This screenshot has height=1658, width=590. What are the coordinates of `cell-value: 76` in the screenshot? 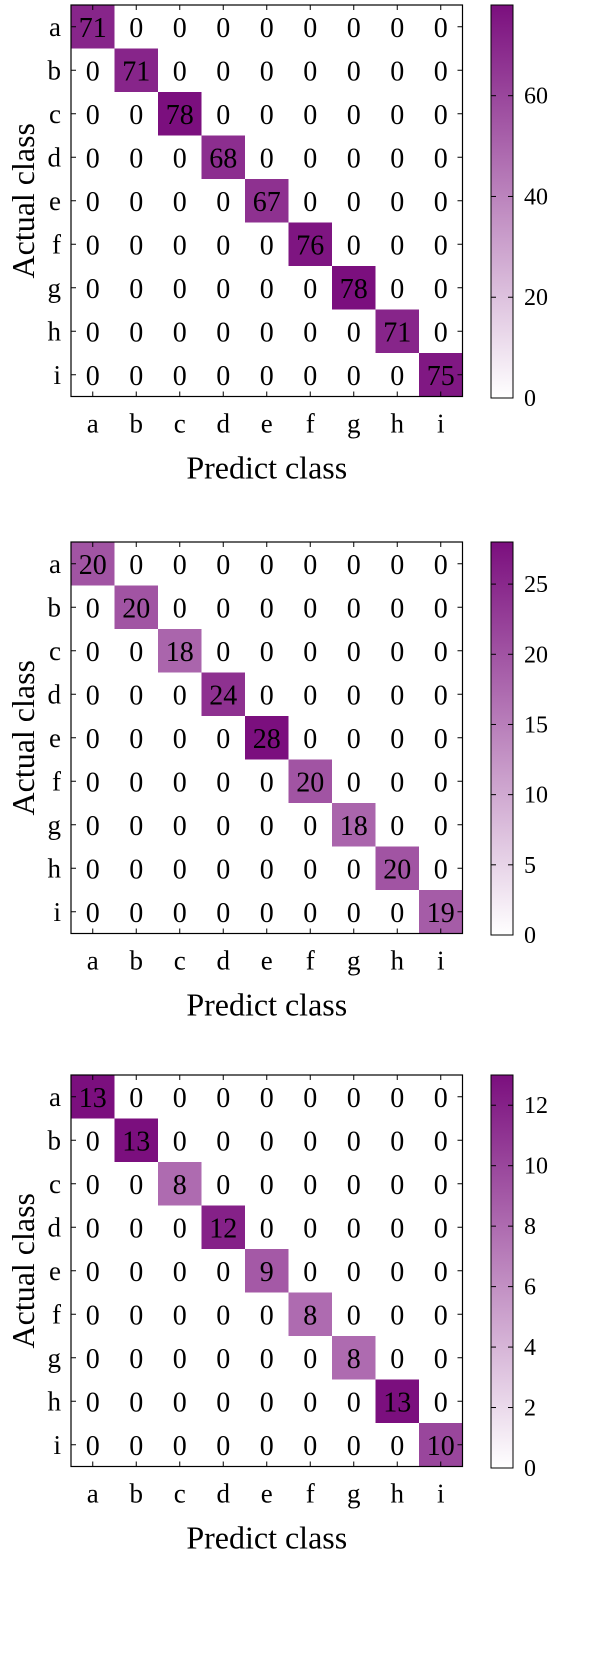 It's located at (310, 245).